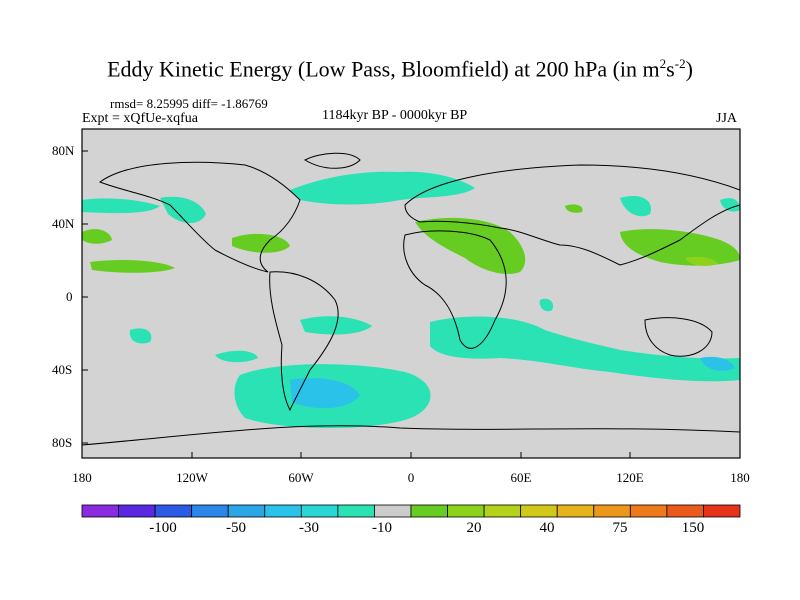 This screenshot has height=600, width=800. Describe the element at coordinates (620, 528) in the screenshot. I see `colorbar-label: 75` at that location.